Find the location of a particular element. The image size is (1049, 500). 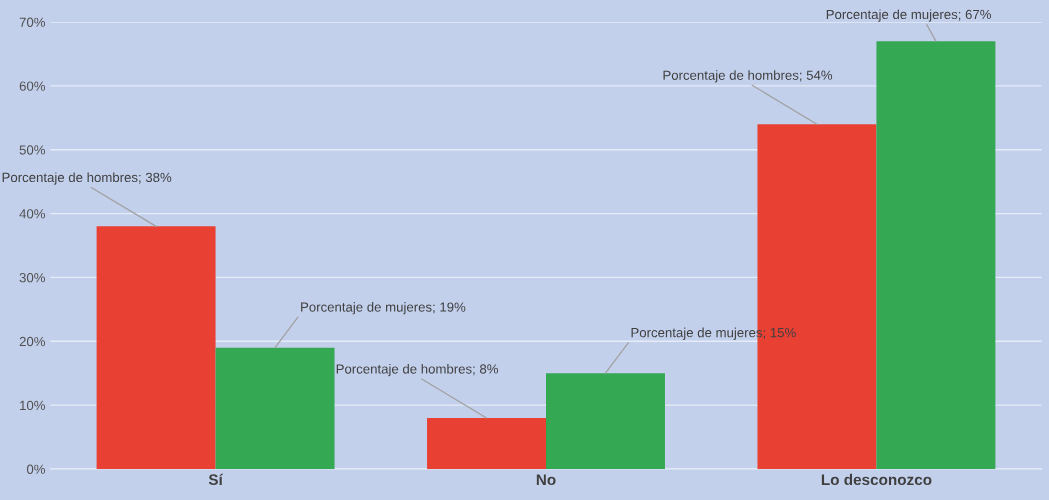

y-tick-label: 0% is located at coordinates (36, 469).